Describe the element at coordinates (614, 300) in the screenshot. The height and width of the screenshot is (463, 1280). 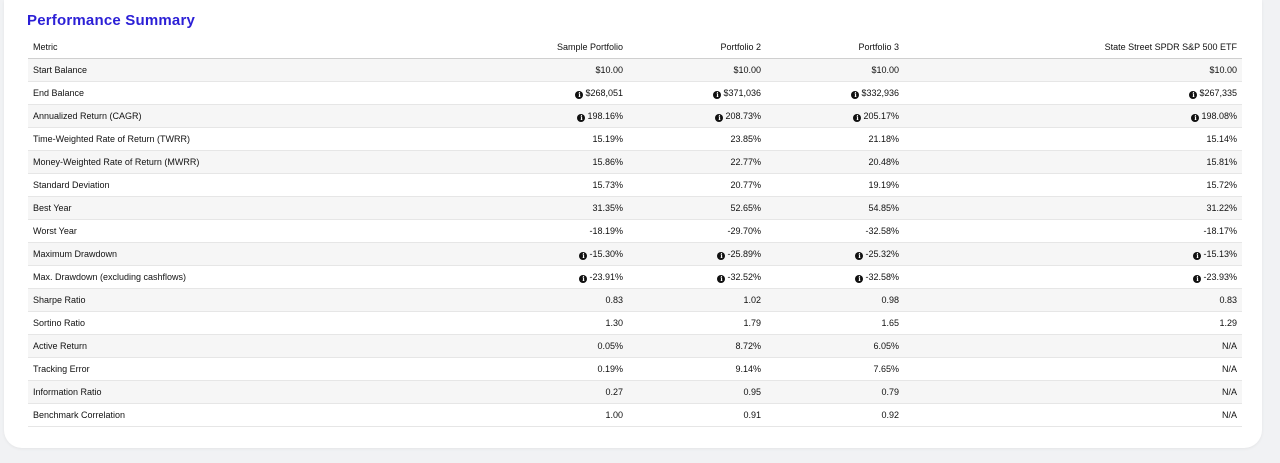
I see `cell-value: 0.83` at that location.